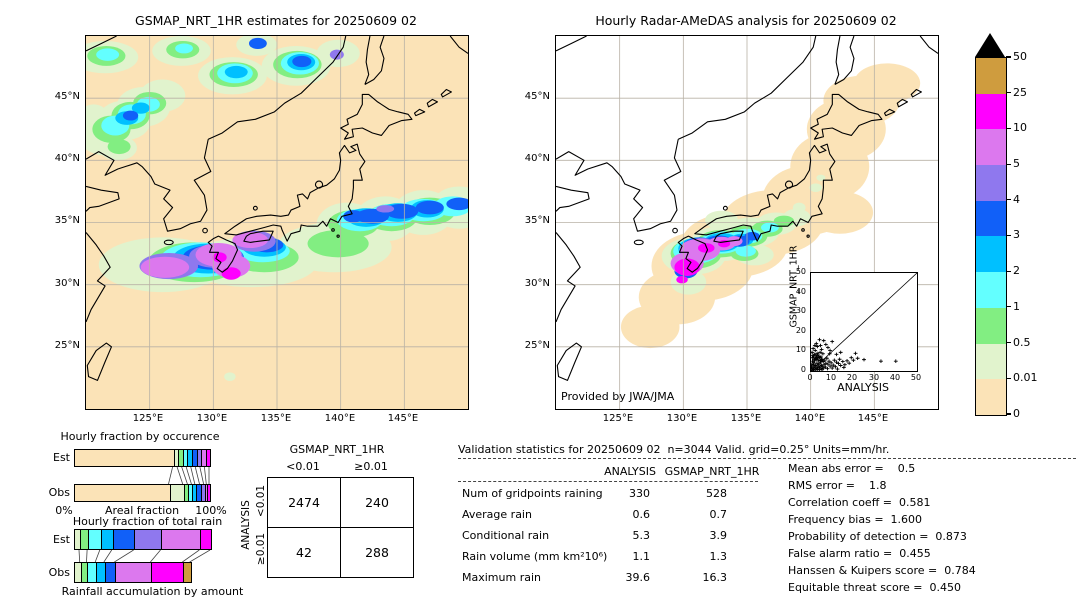  What do you see at coordinates (304, 552) in the screenshot?
I see `contingency-cell: 42` at bounding box center [304, 552].